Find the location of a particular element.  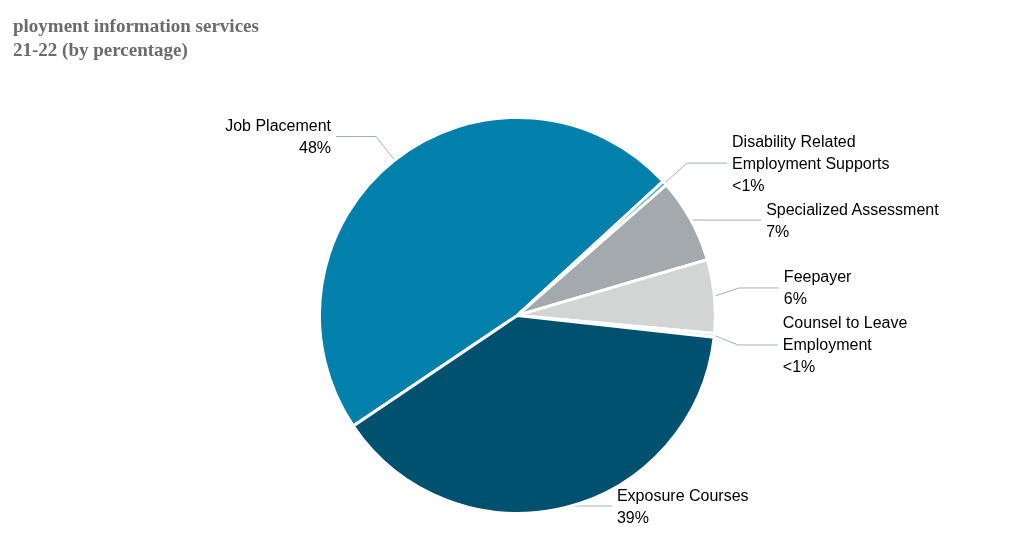

slice-label: Feepayer is located at coordinates (818, 277).